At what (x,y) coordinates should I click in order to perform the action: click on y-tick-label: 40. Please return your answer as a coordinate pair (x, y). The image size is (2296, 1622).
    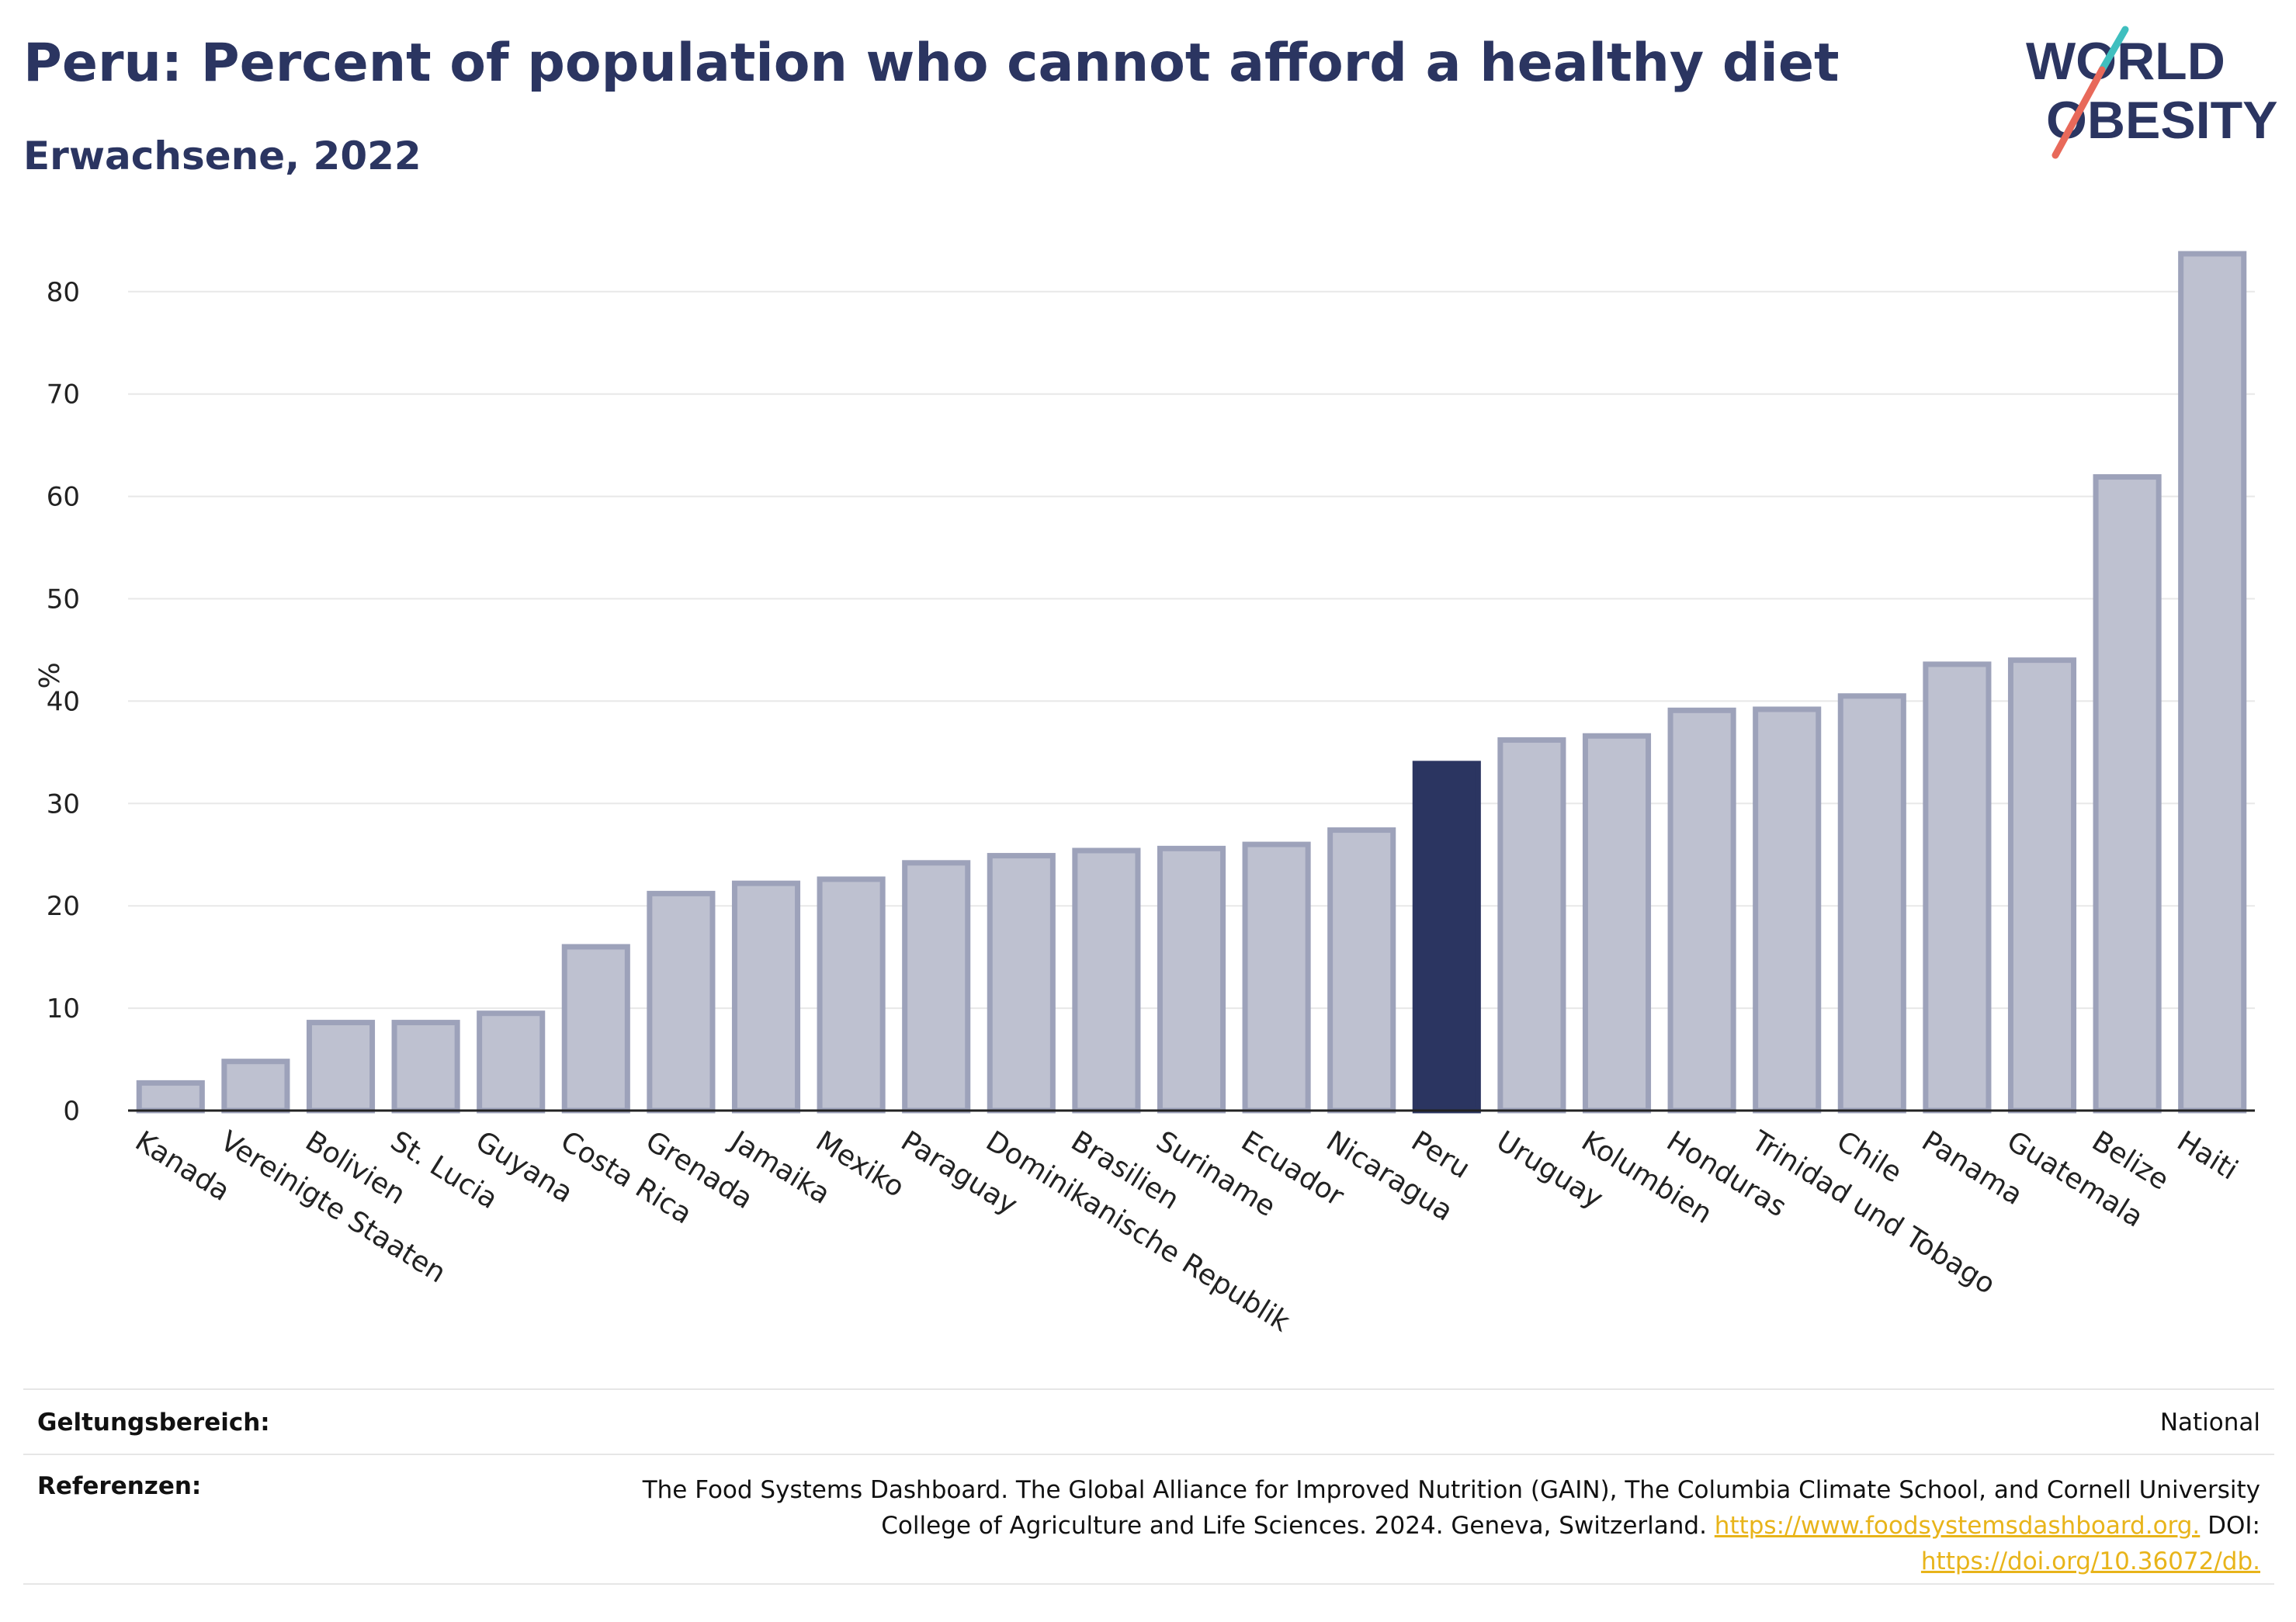
    Looking at the image, I should click on (63, 701).